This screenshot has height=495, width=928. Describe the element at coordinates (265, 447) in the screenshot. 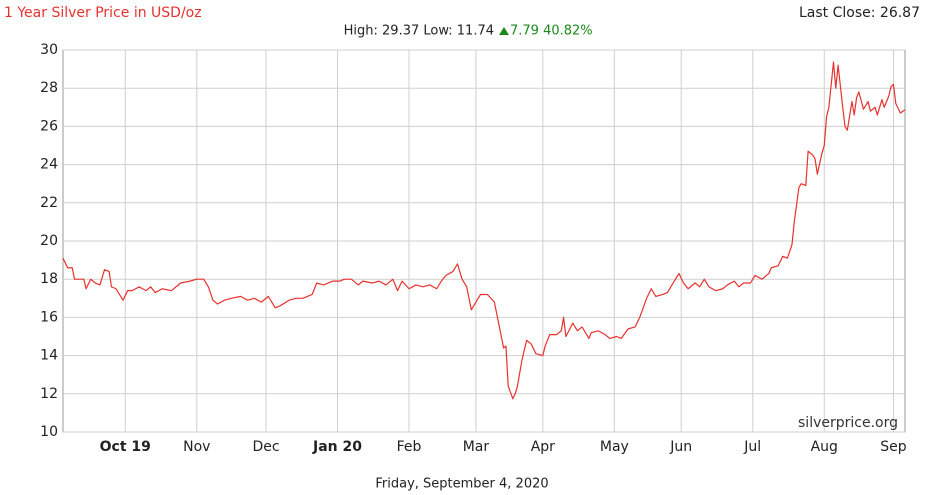

I see `x-tick-label: Dec` at that location.